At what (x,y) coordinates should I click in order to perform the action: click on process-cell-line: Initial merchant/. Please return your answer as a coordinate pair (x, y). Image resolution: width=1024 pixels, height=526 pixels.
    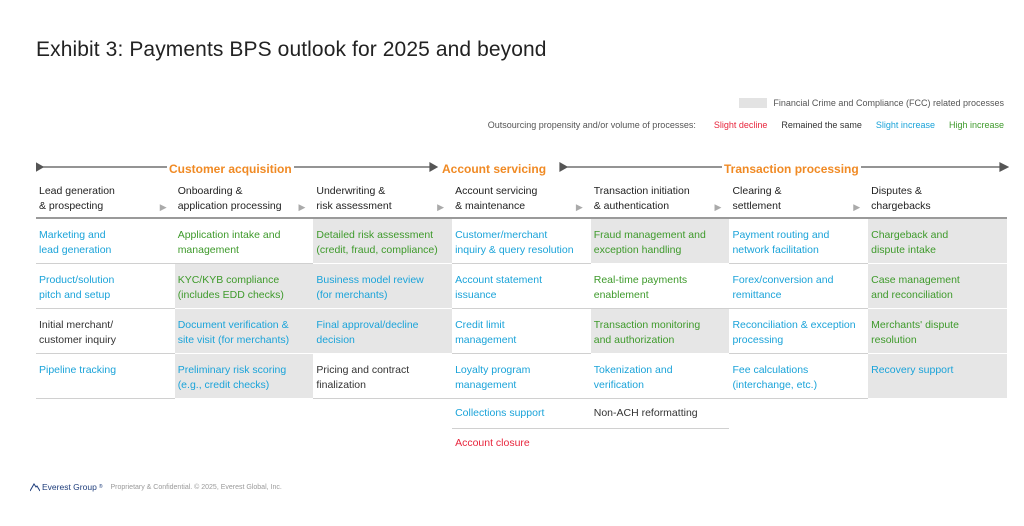
    Looking at the image, I should click on (76, 325).